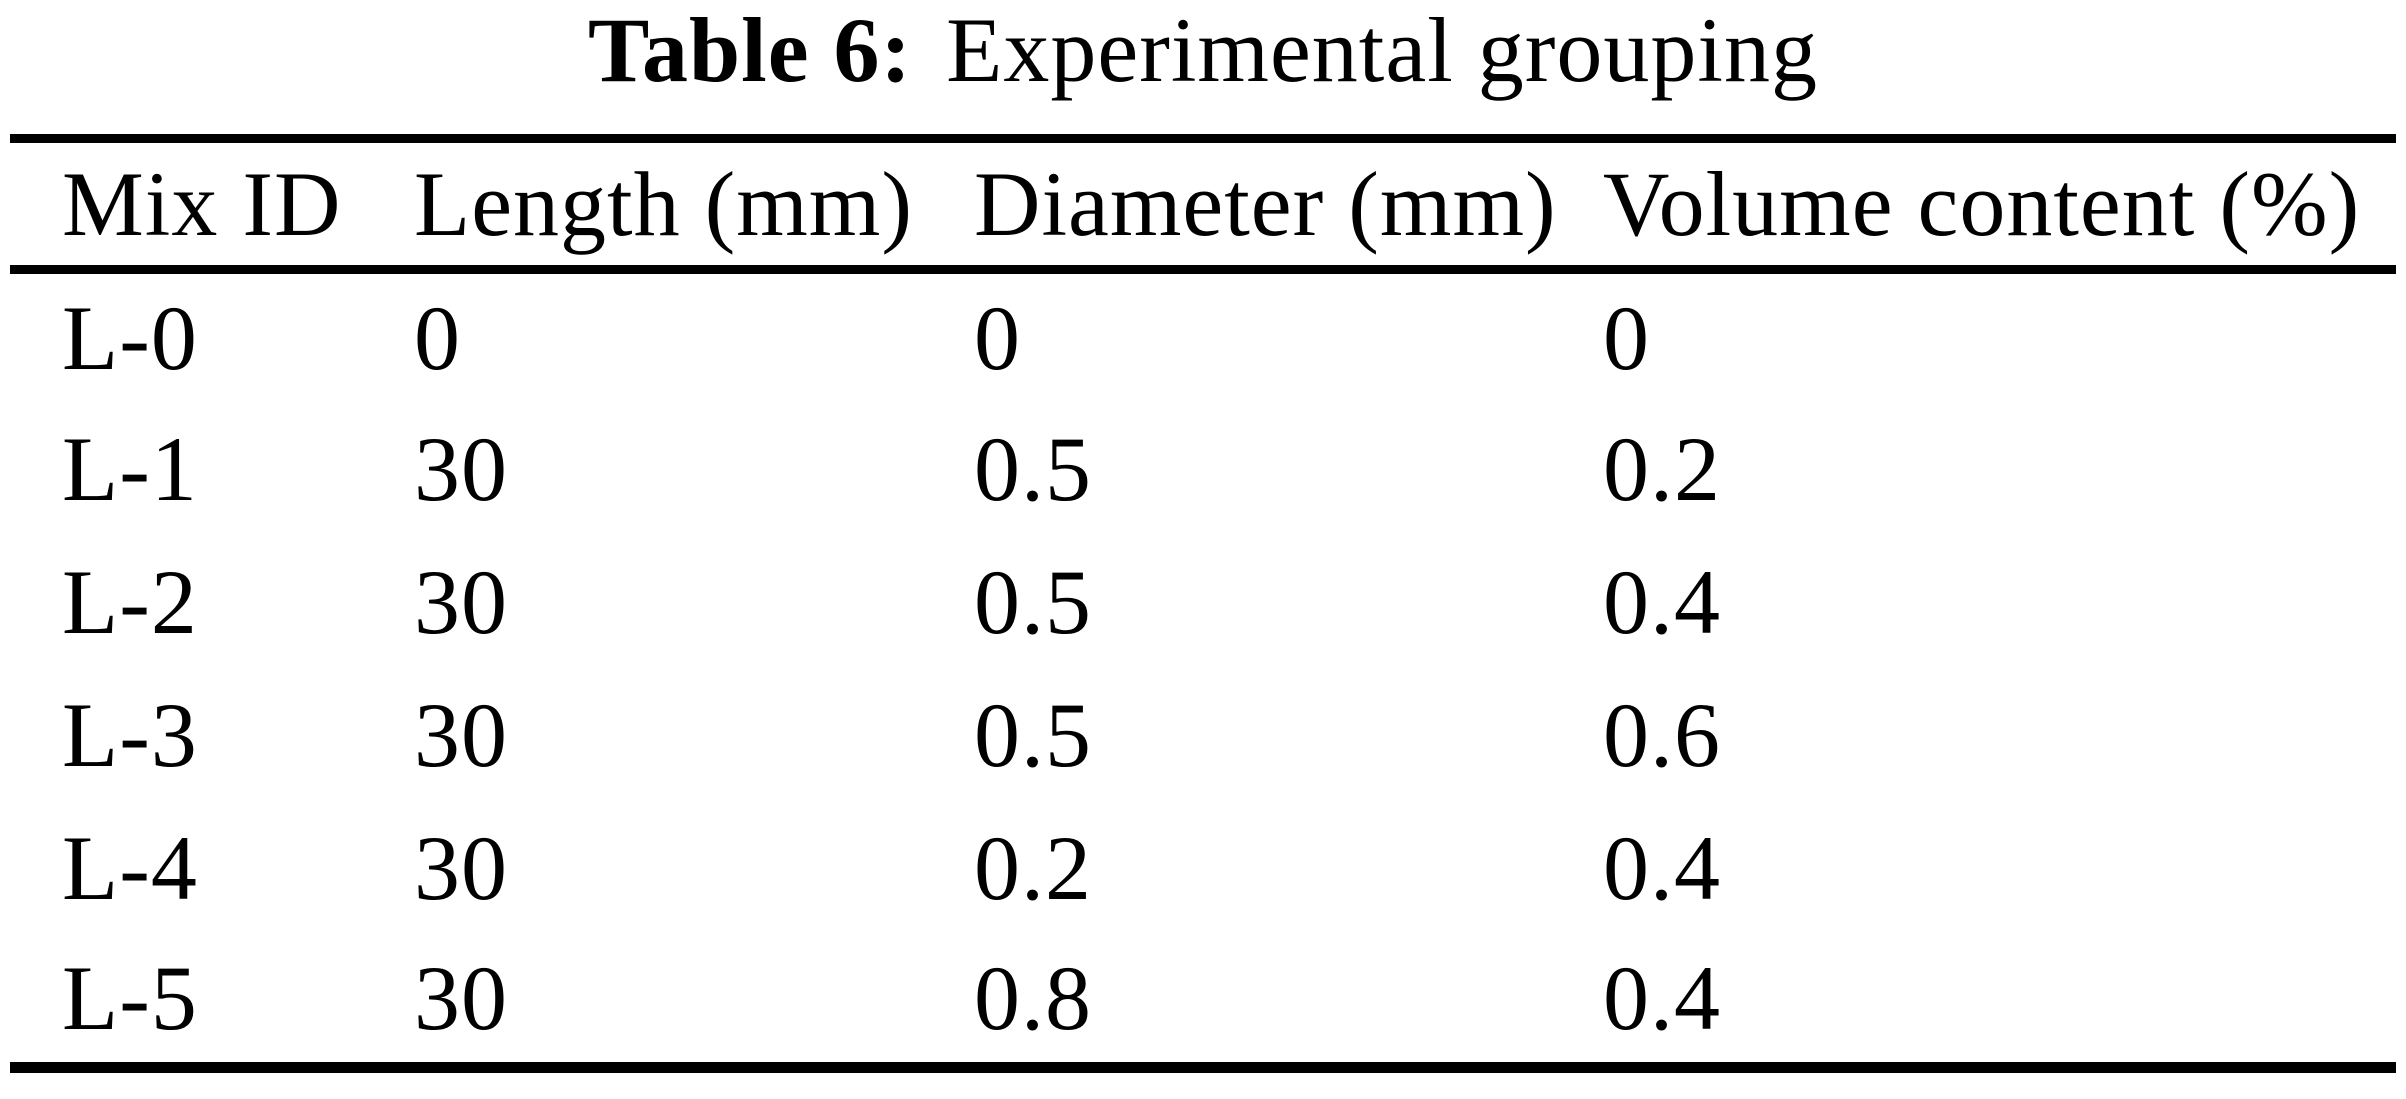 This screenshot has height=1099, width=2406. I want to click on table-cell: L-0, so click(130, 338).